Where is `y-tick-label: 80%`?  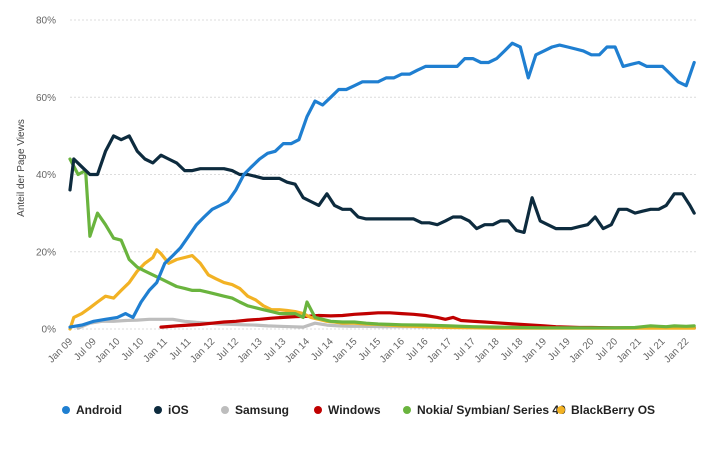 y-tick-label: 80% is located at coordinates (46, 21).